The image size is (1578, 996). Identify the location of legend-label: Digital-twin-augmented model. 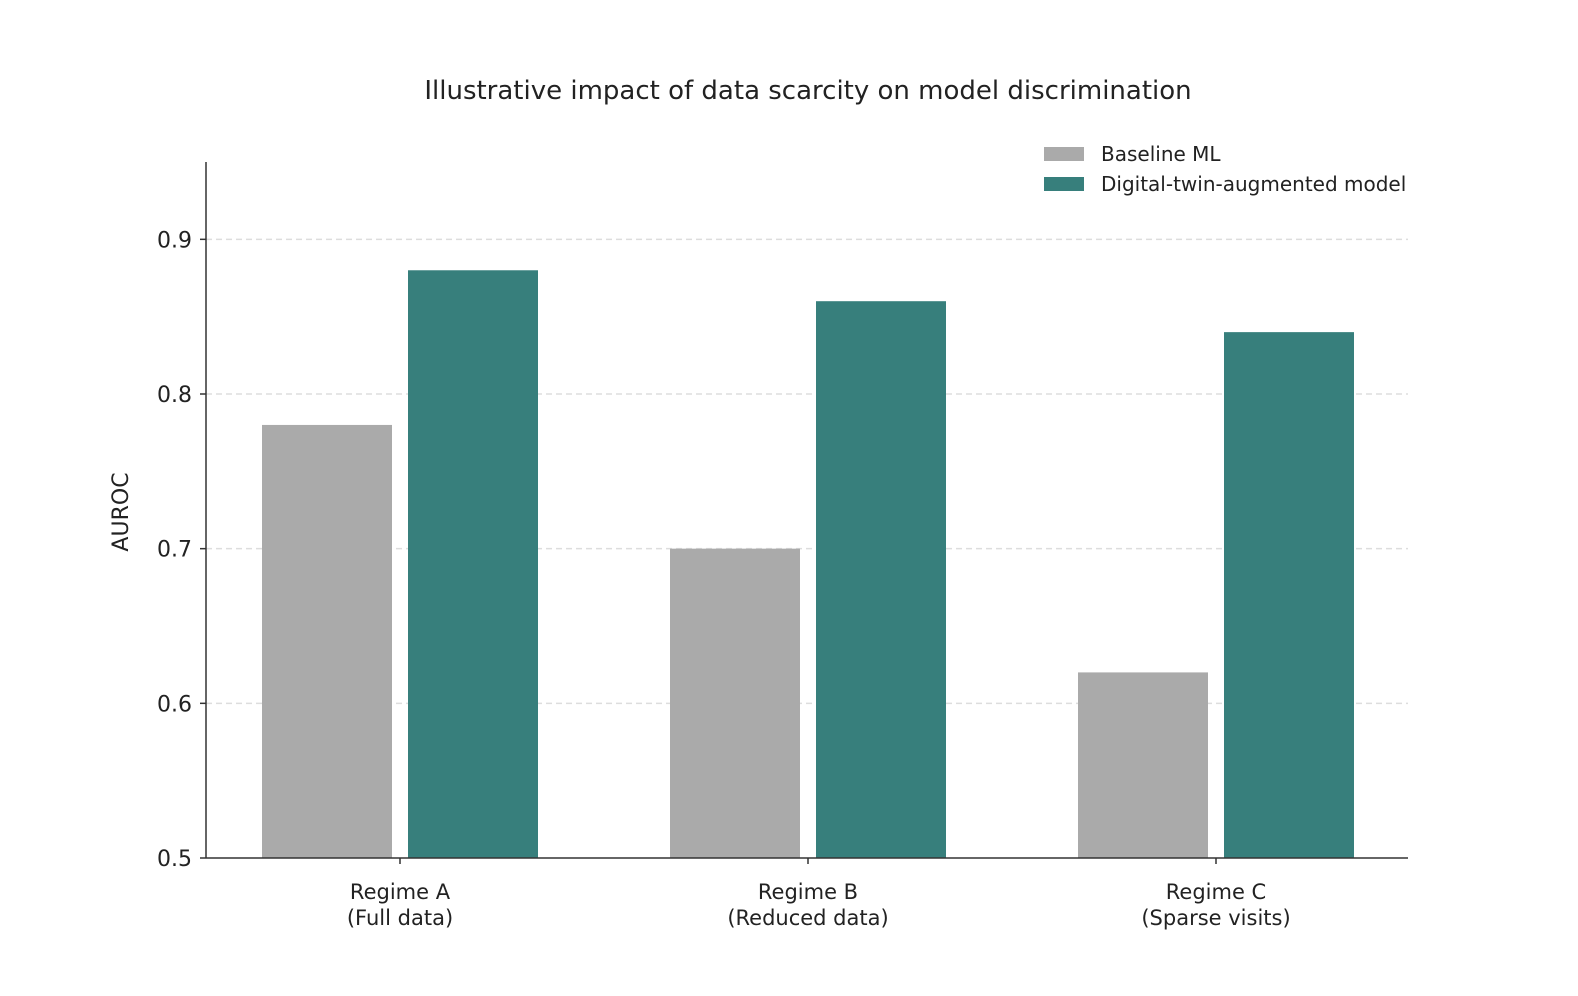
(1253, 184).